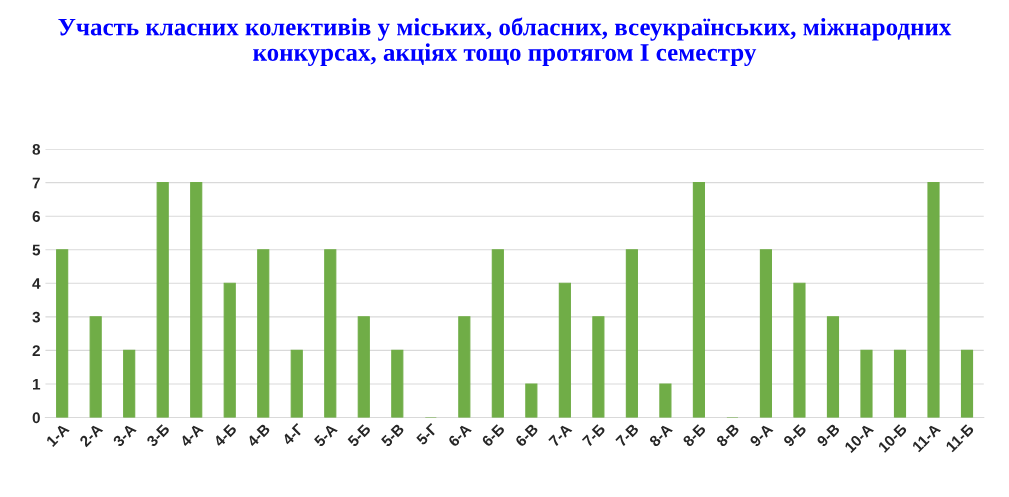 This screenshot has height=497, width=1009. Describe the element at coordinates (258, 435) in the screenshot. I see `x-tick-label: 4-В` at that location.